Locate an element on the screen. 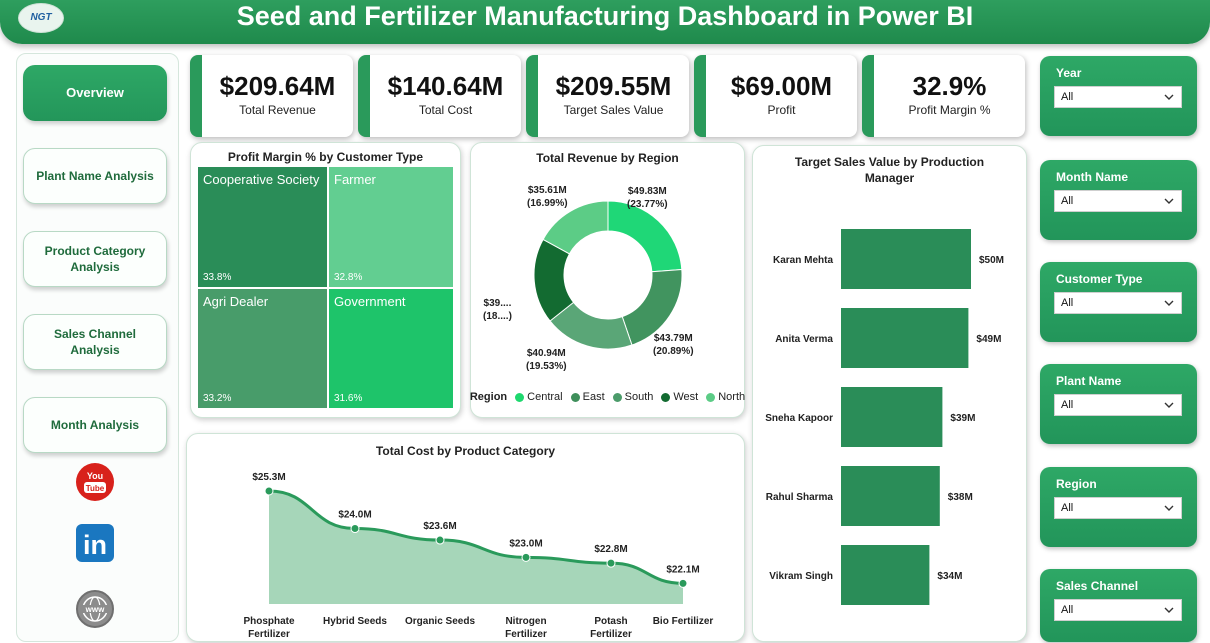 Image resolution: width=1210 pixels, height=643 pixels. nav-month-button: Month Analysis is located at coordinates (95, 425).